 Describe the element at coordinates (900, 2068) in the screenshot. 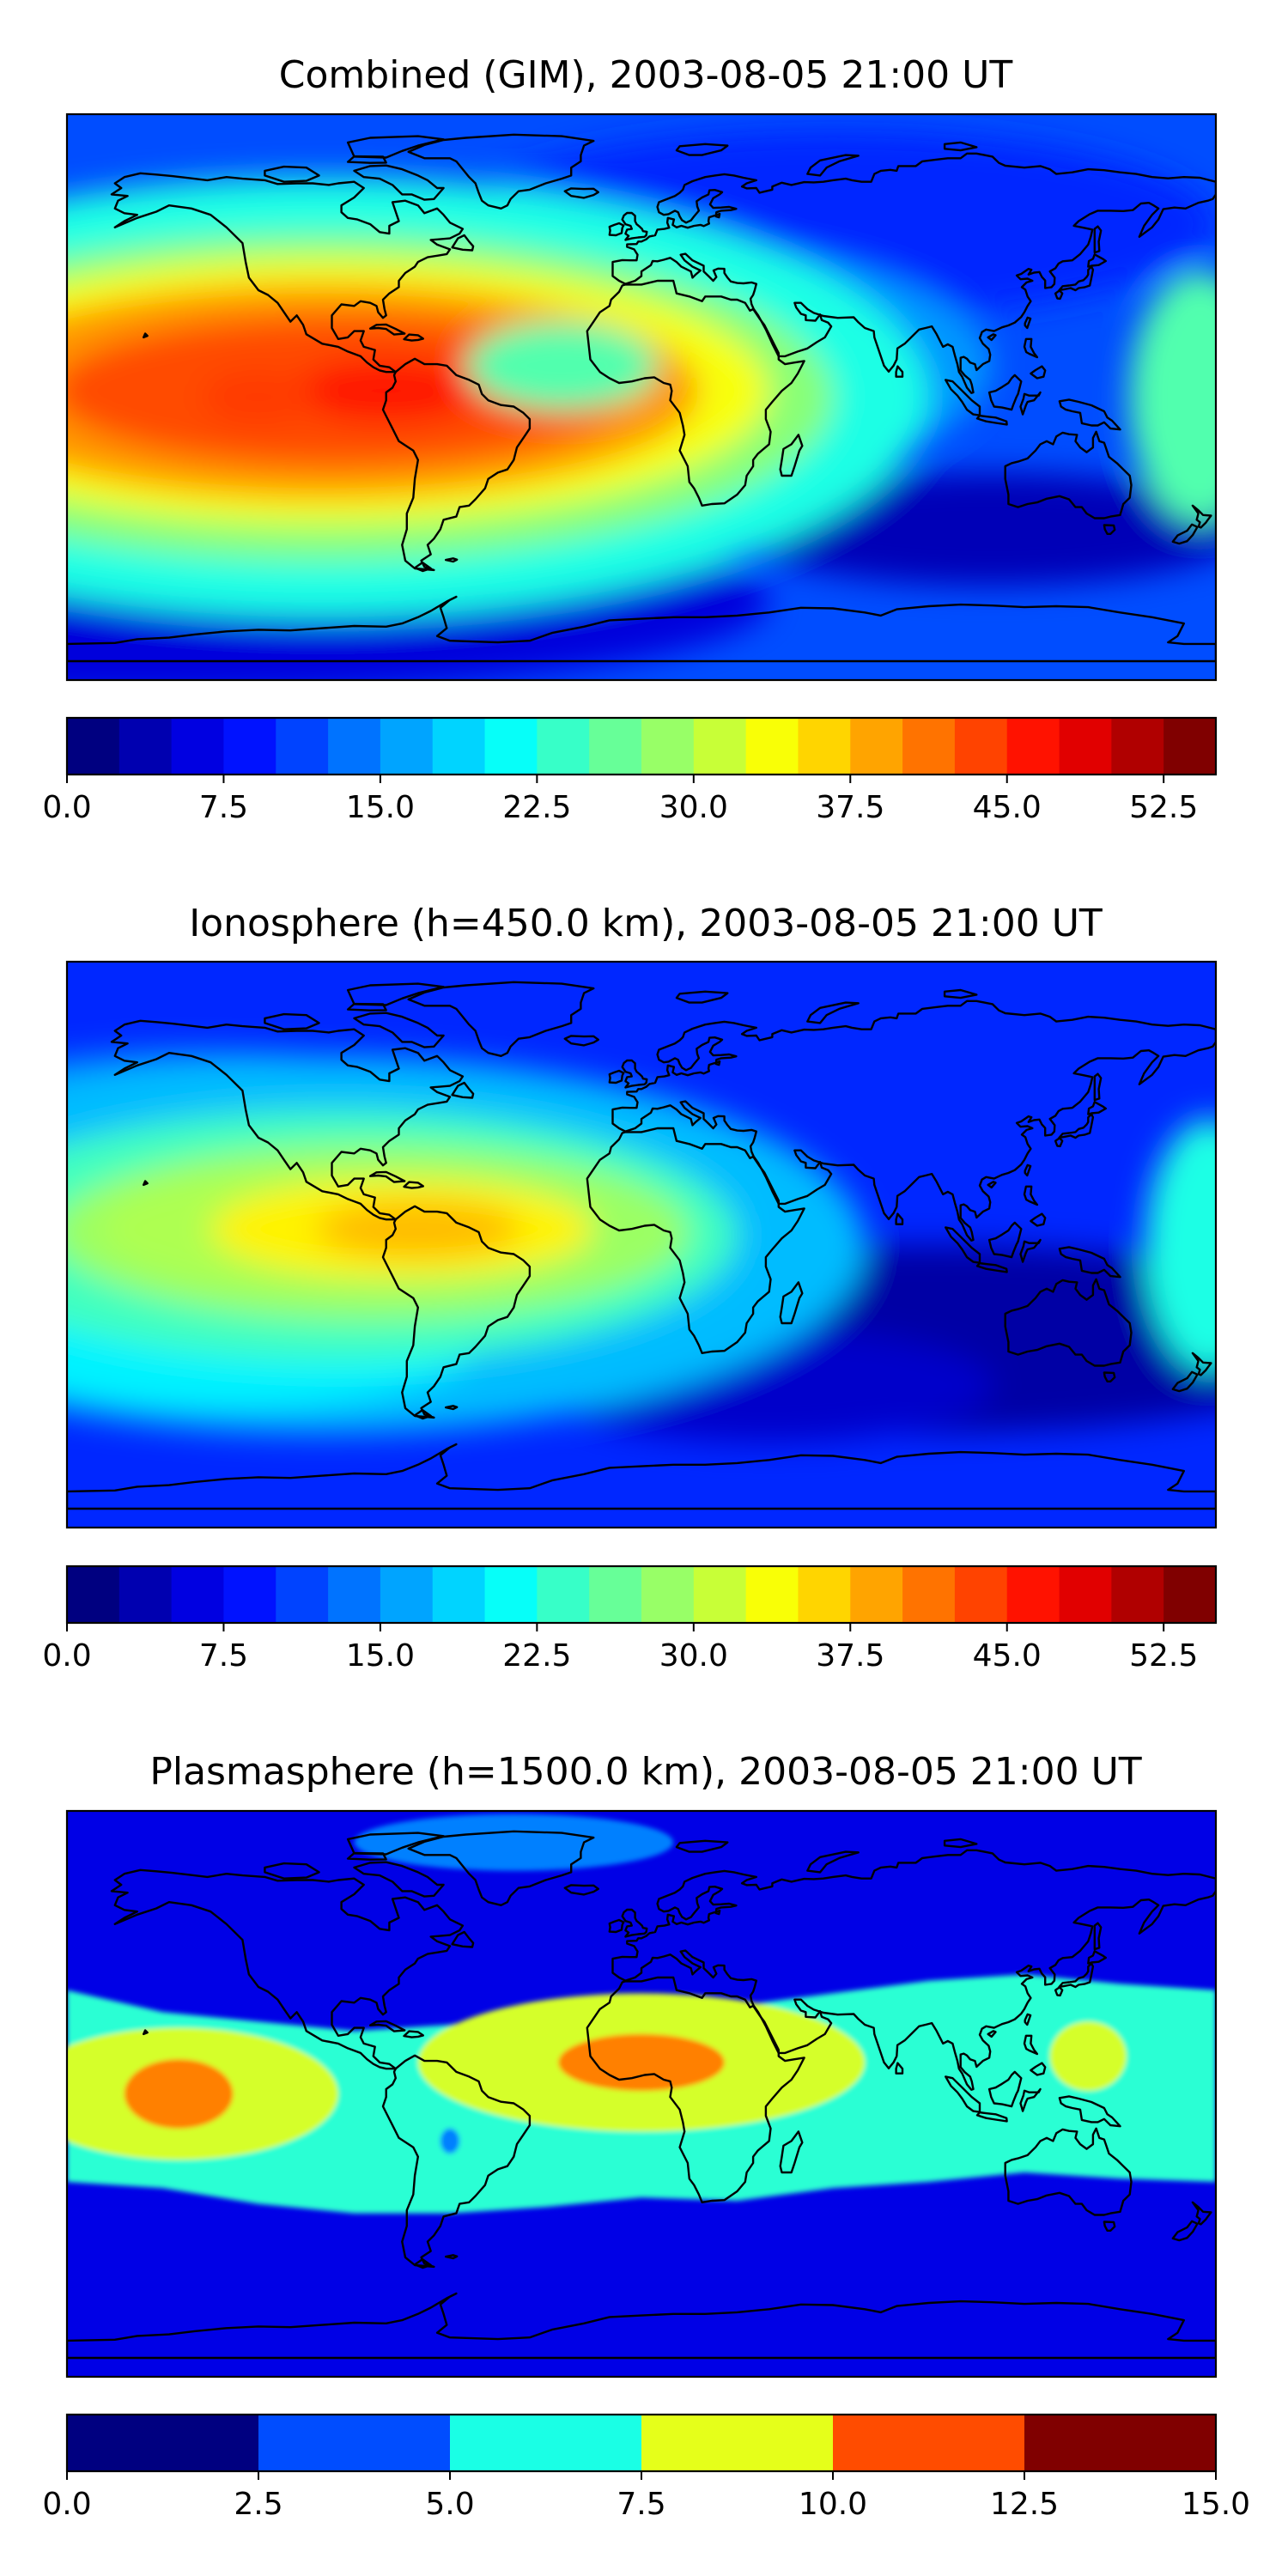

I see `coastline-sri-lanka` at that location.